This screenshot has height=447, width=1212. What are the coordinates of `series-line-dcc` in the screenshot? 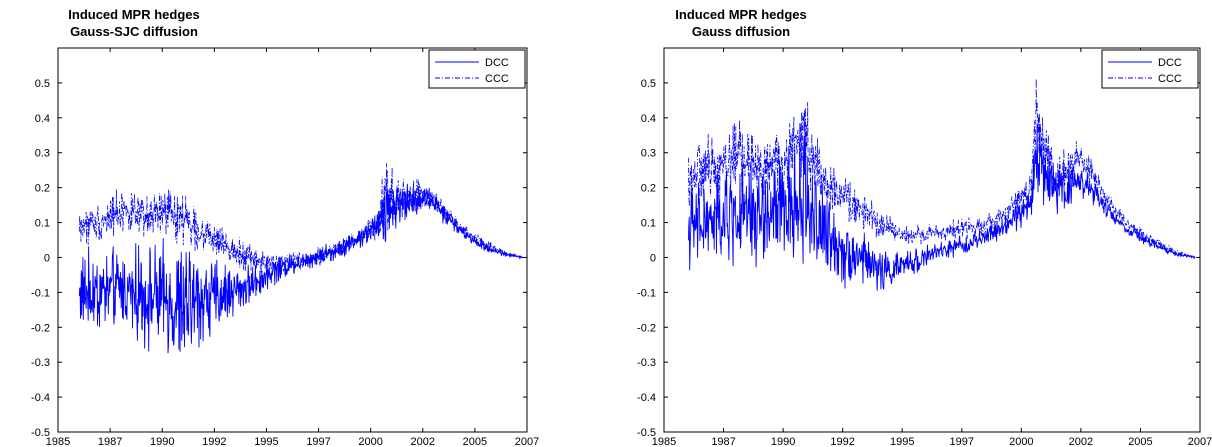 It's located at (301, 268).